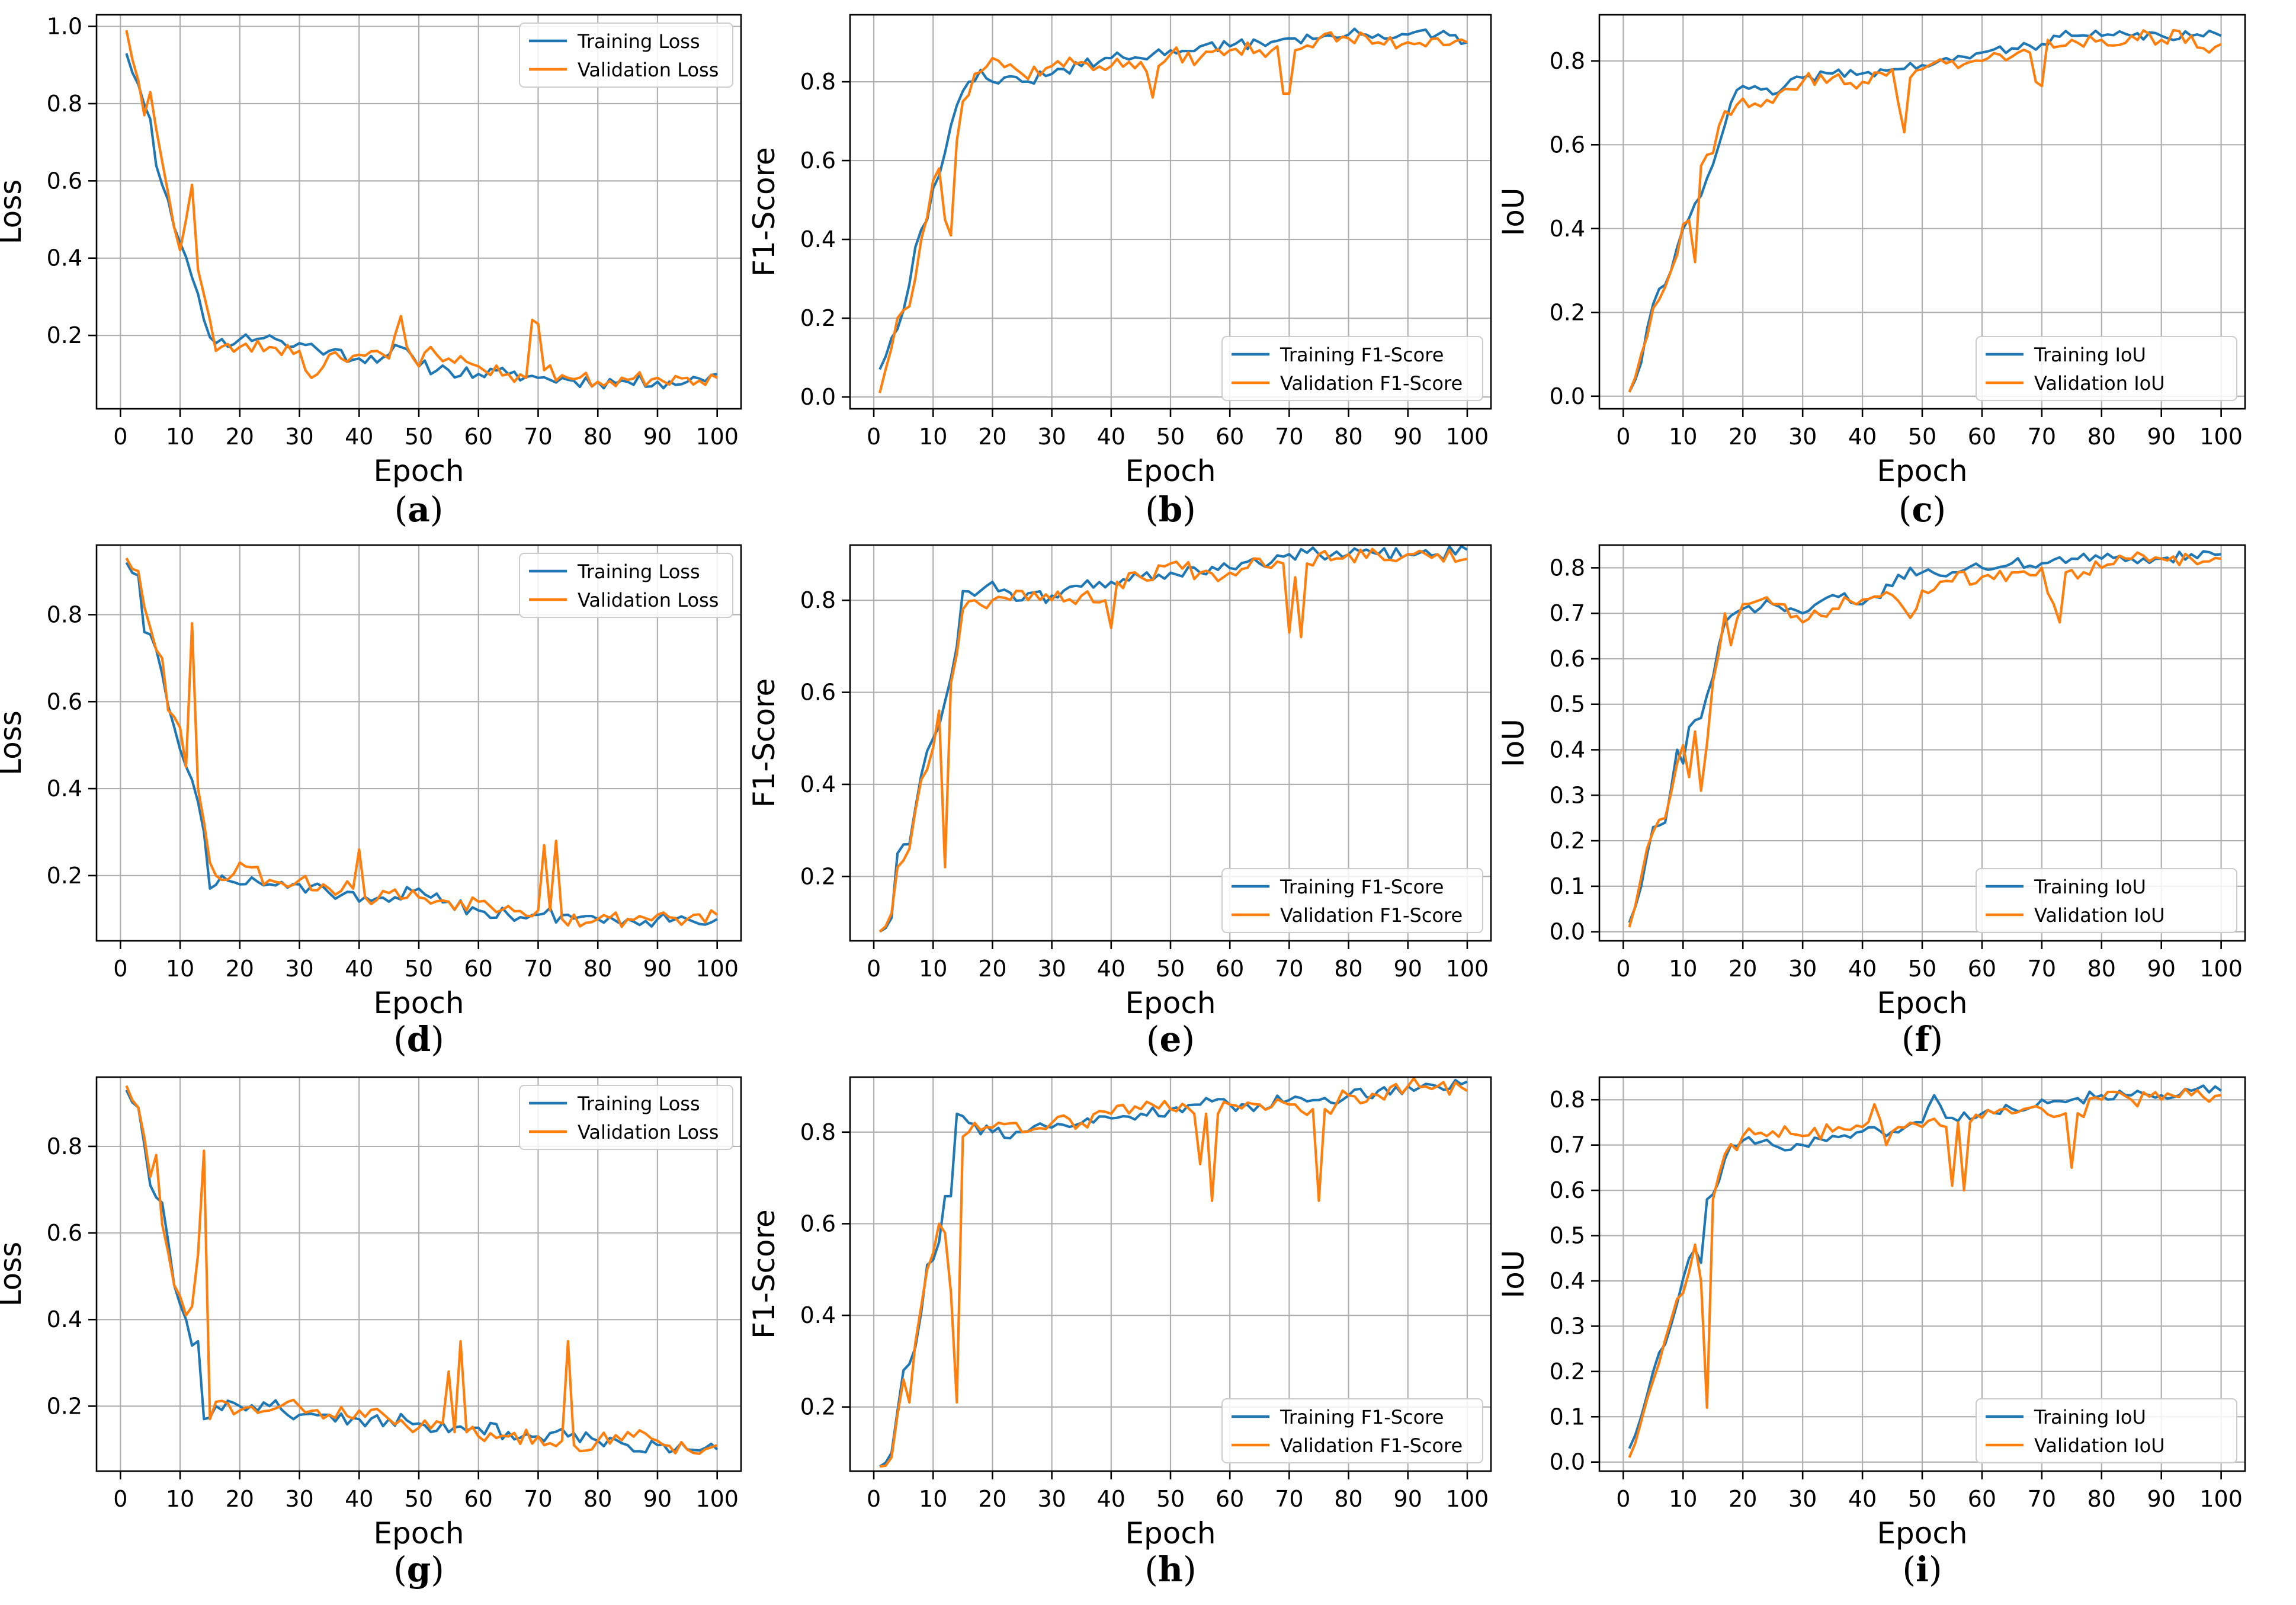 This screenshot has height=1605, width=2296. What do you see at coordinates (14, 212) in the screenshot?
I see `y-axis-label: Loss` at bounding box center [14, 212].